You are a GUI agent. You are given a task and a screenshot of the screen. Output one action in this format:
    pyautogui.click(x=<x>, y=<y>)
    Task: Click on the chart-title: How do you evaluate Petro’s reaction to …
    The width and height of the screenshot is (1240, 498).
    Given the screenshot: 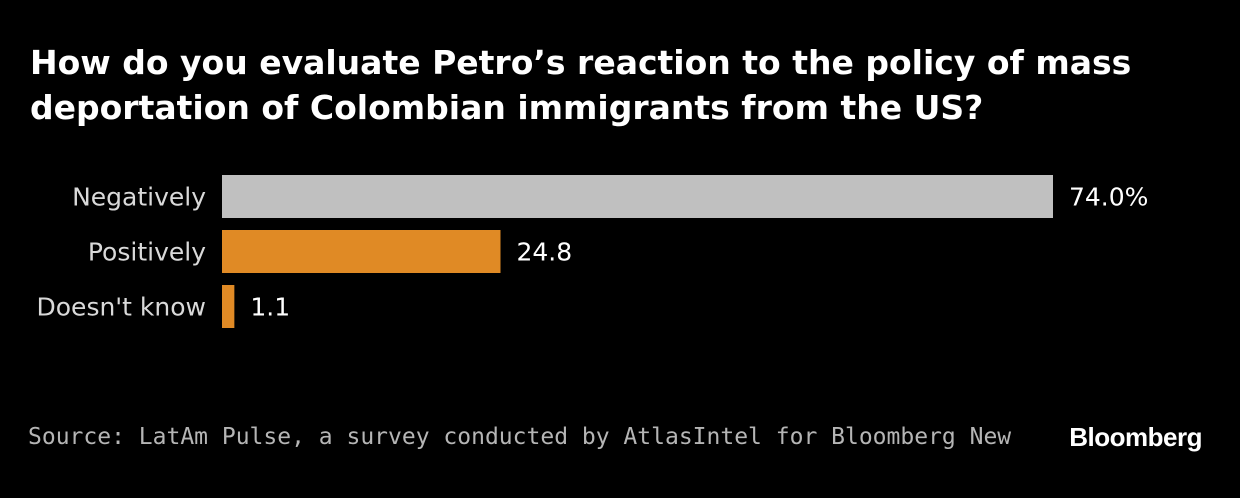 What is the action you would take?
    pyautogui.click(x=581, y=85)
    